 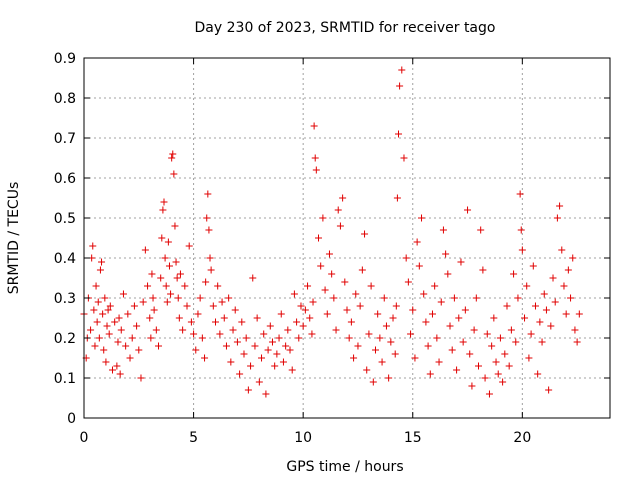 I want to click on y-tick-label: 0, so click(x=71, y=419).